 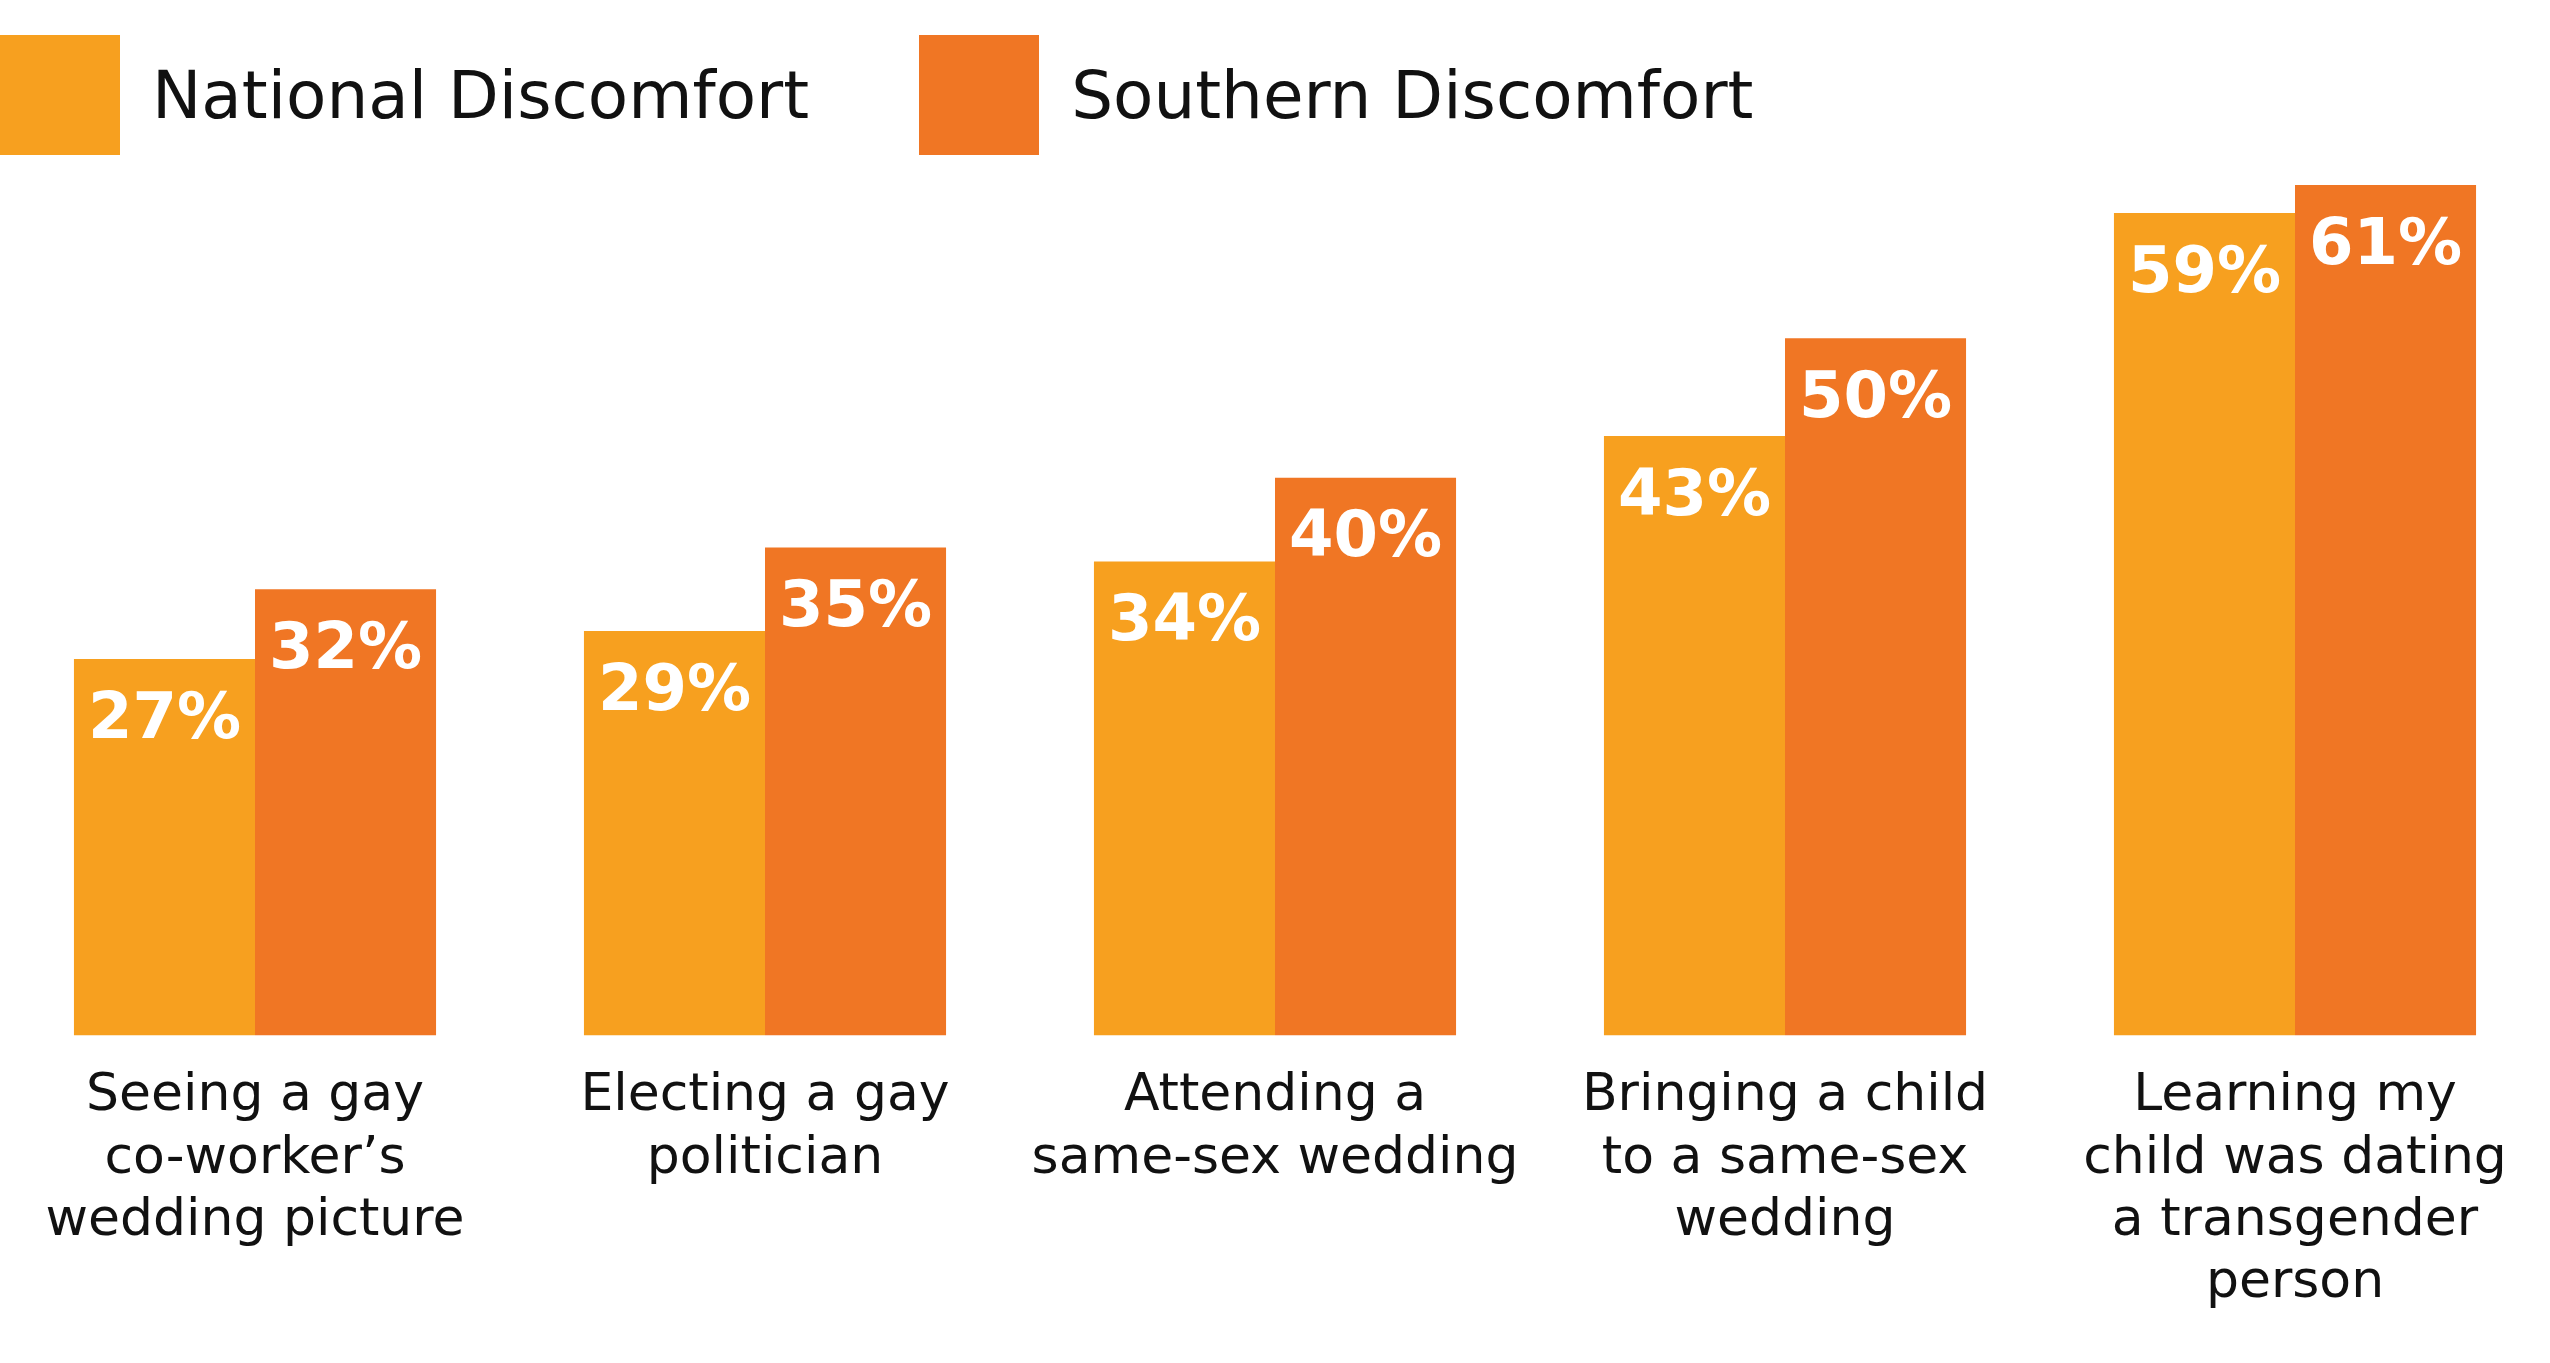 What do you see at coordinates (2295, 1186) in the screenshot?
I see `x-tick-label: Learning my child was dating a transgender person` at bounding box center [2295, 1186].